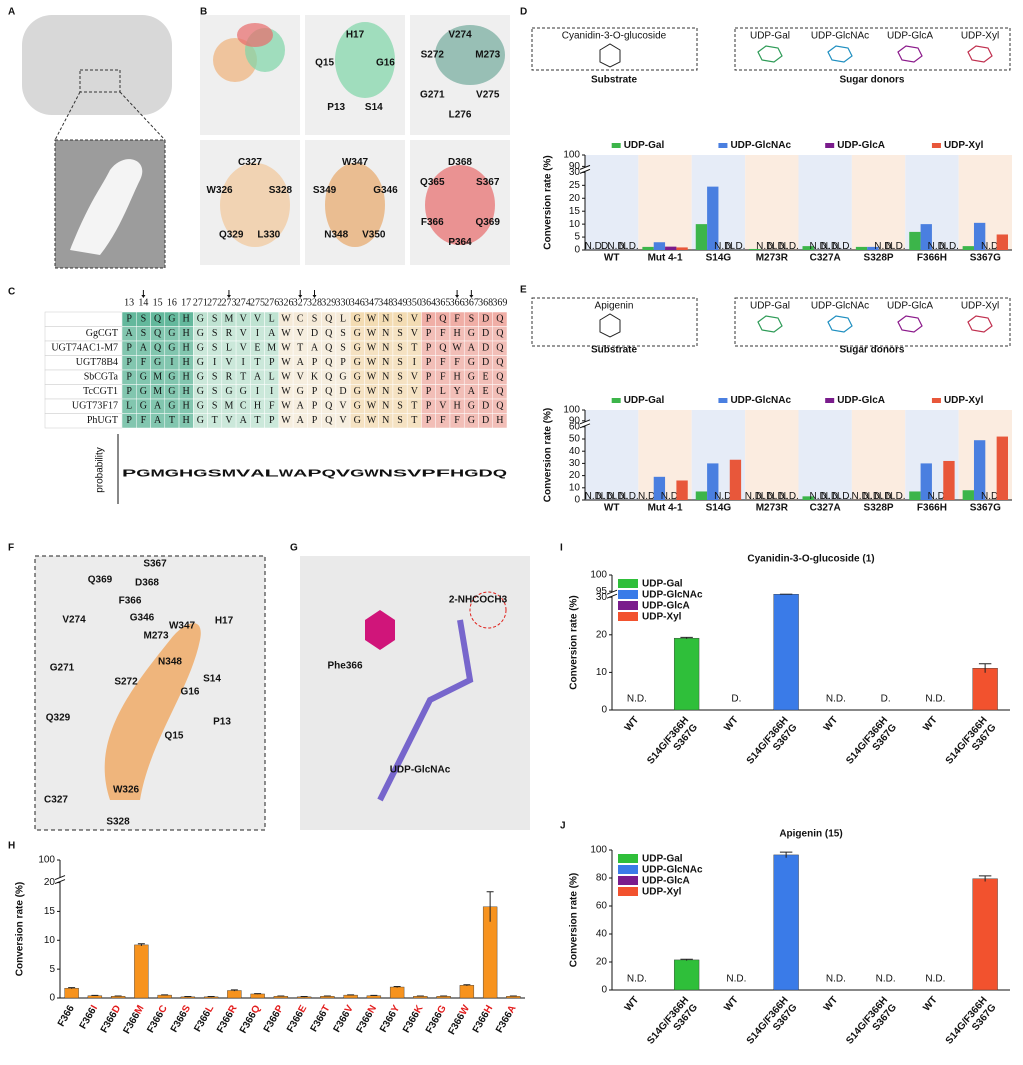 The width and height of the screenshot is (1023, 1065). What do you see at coordinates (612, 202) in the screenshot?
I see `category-band` at bounding box center [612, 202].